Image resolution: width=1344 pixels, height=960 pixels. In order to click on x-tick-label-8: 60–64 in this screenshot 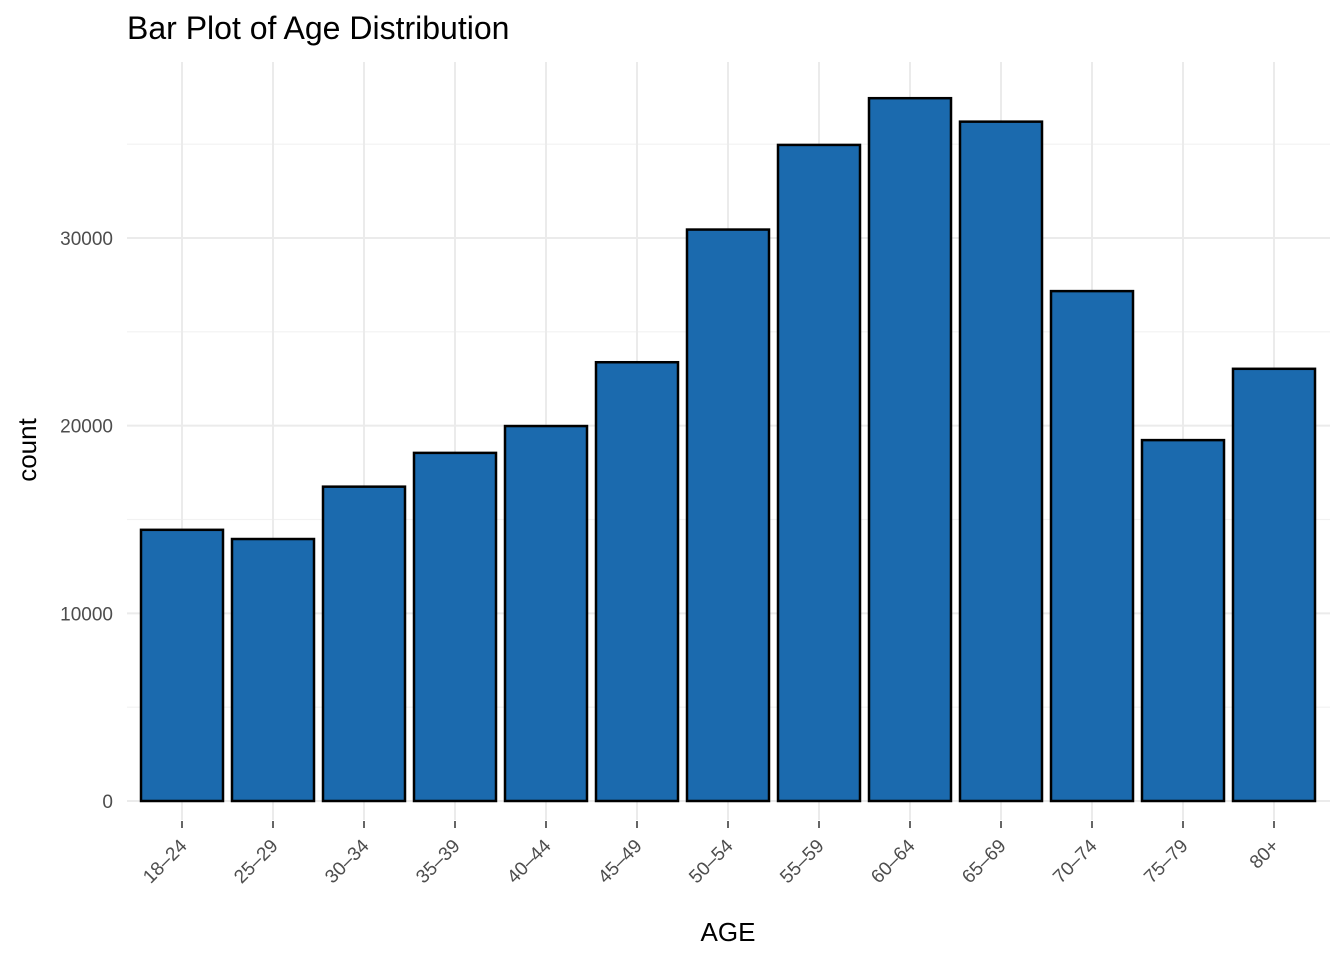, I will do `click(893, 861)`.